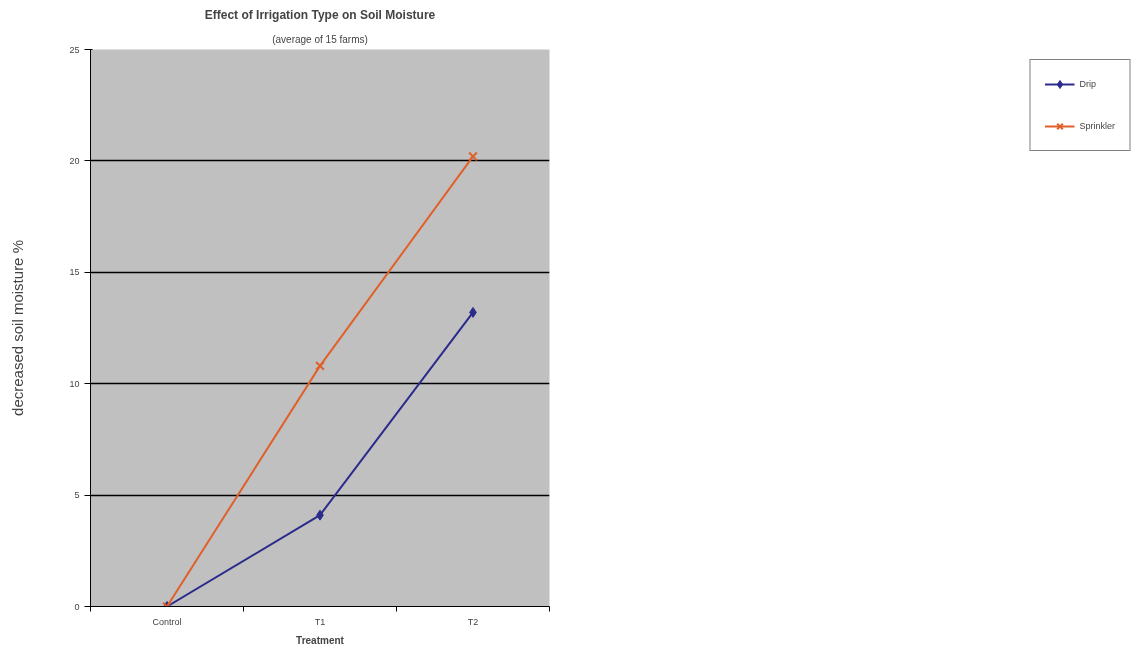 This screenshot has height=654, width=1147. What do you see at coordinates (1088, 84) in the screenshot?
I see `legend-label: Drip` at bounding box center [1088, 84].